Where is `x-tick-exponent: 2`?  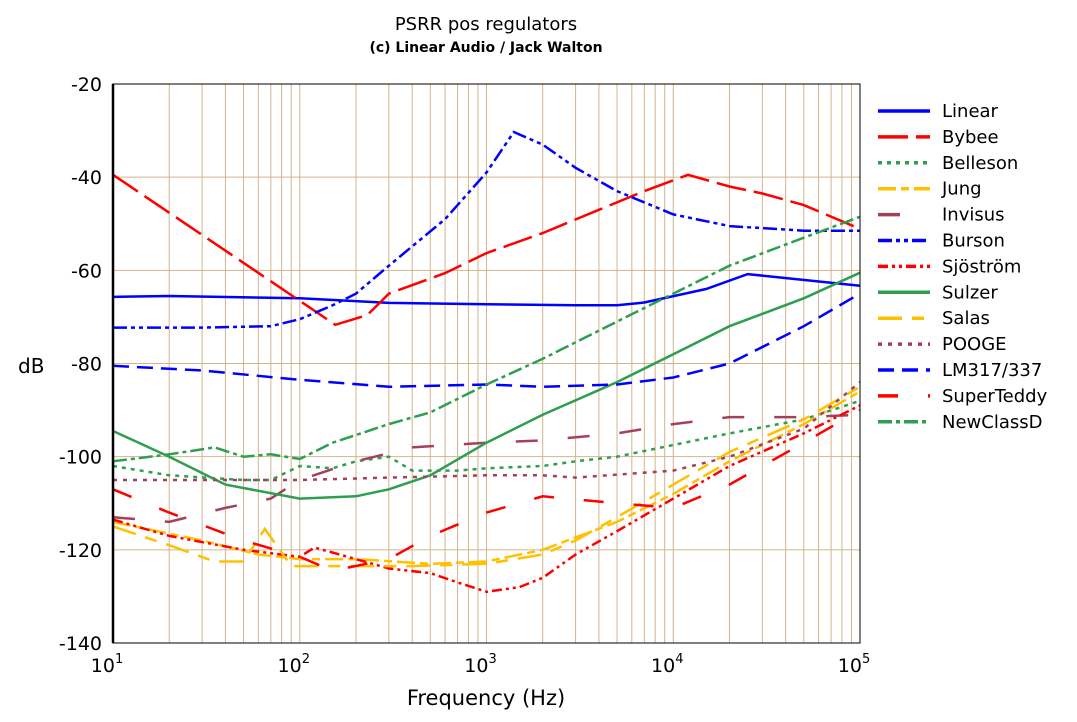 x-tick-exponent: 2 is located at coordinates (306, 659).